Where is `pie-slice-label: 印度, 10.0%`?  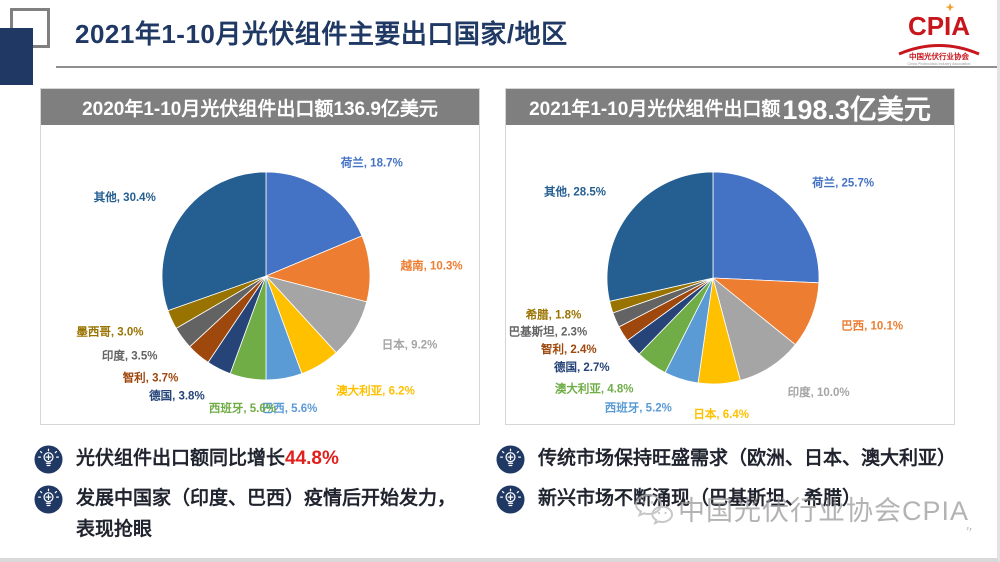 pie-slice-label: 印度, 10.0% is located at coordinates (819, 392).